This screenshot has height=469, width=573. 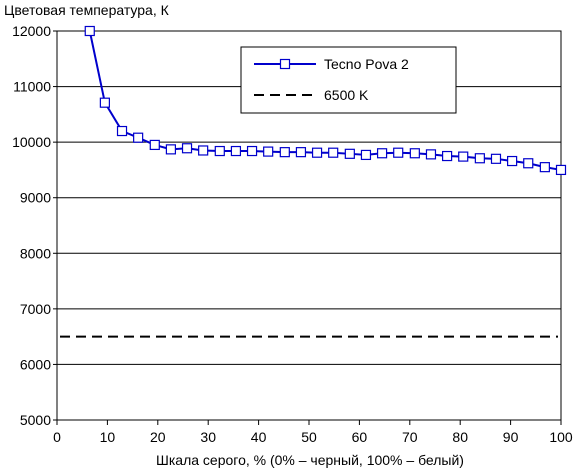 What do you see at coordinates (208, 437) in the screenshot?
I see `x-tick-label: 30` at bounding box center [208, 437].